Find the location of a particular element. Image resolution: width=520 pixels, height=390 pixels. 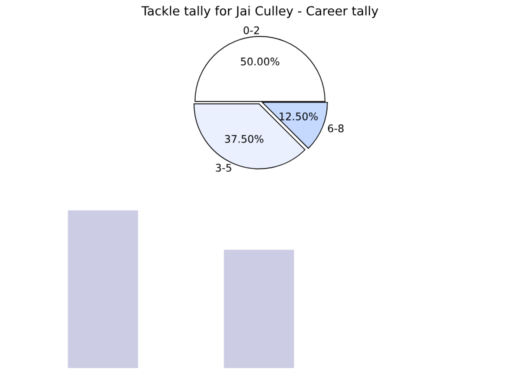

data-label: 12.50% is located at coordinates (299, 116).